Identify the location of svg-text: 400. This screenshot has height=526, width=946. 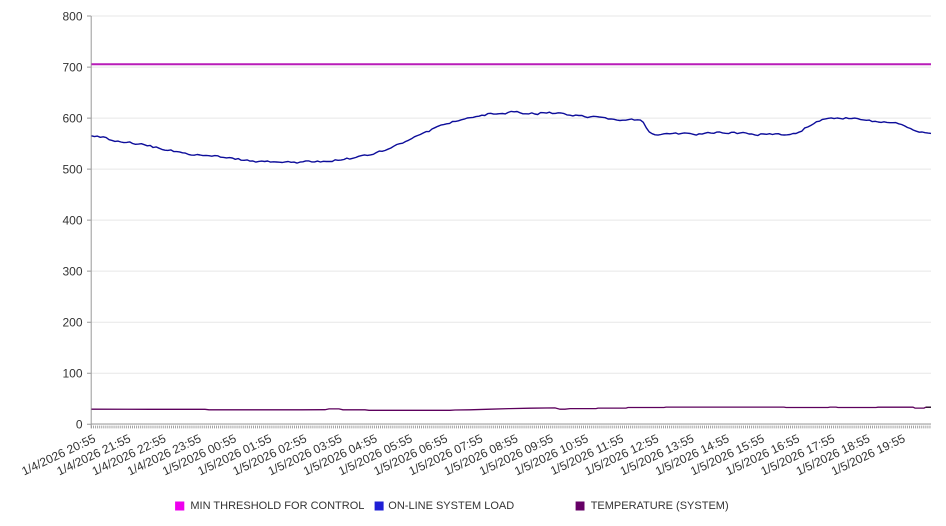
(72, 221).